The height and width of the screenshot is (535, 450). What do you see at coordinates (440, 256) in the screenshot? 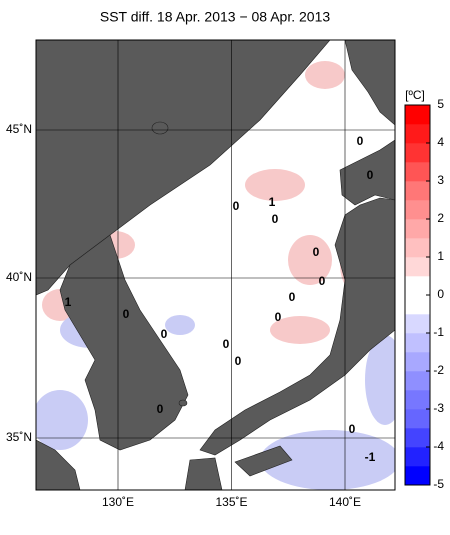
I see `colorbar-tick-label: 1` at bounding box center [440, 256].